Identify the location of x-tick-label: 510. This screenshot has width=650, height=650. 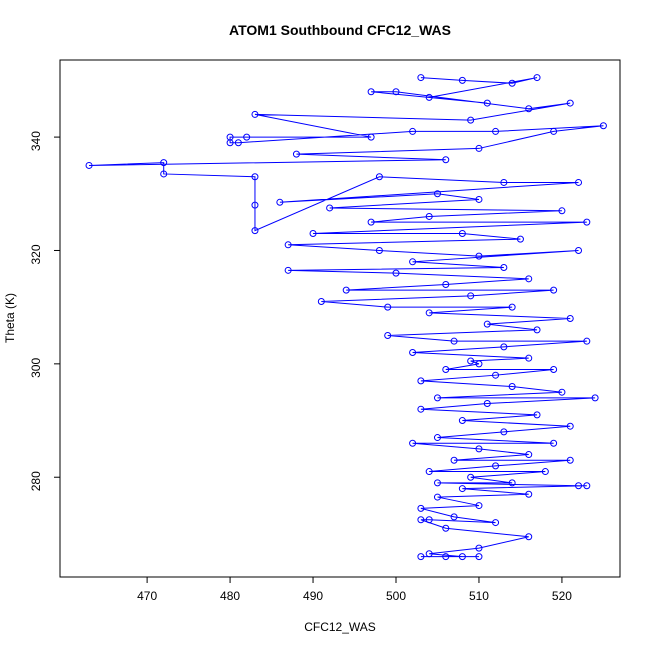
(479, 596).